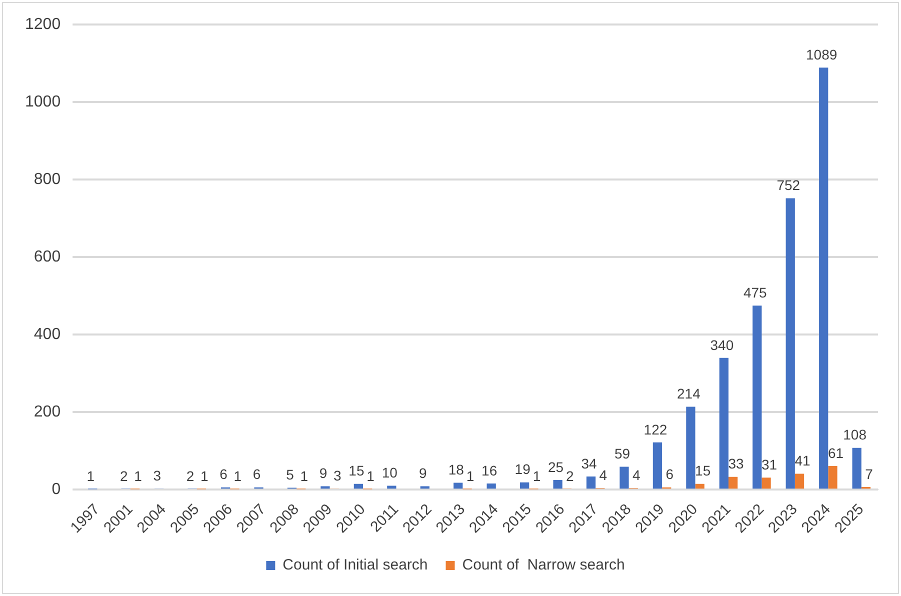  What do you see at coordinates (736, 464) in the screenshot?
I see `data-label: 33` at bounding box center [736, 464].